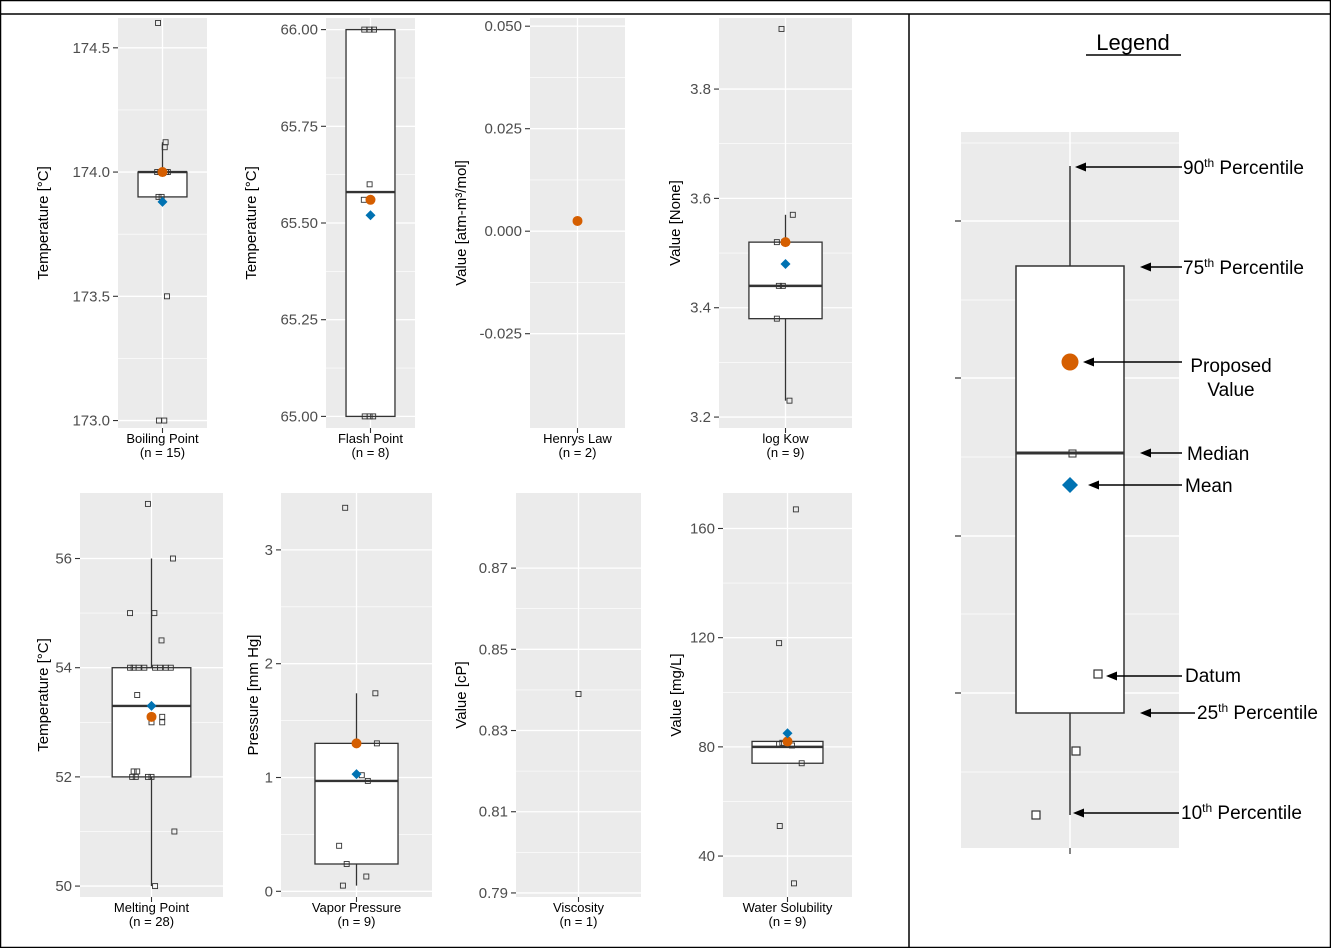  I want to click on y-tick-label: 173.0, so click(91, 421).